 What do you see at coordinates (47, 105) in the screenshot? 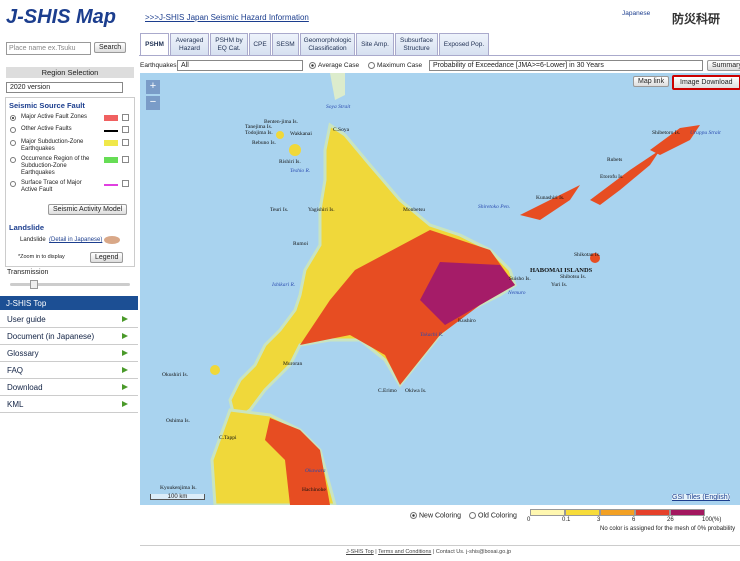
I see `panel-title: Seismic Source Fault` at bounding box center [47, 105].